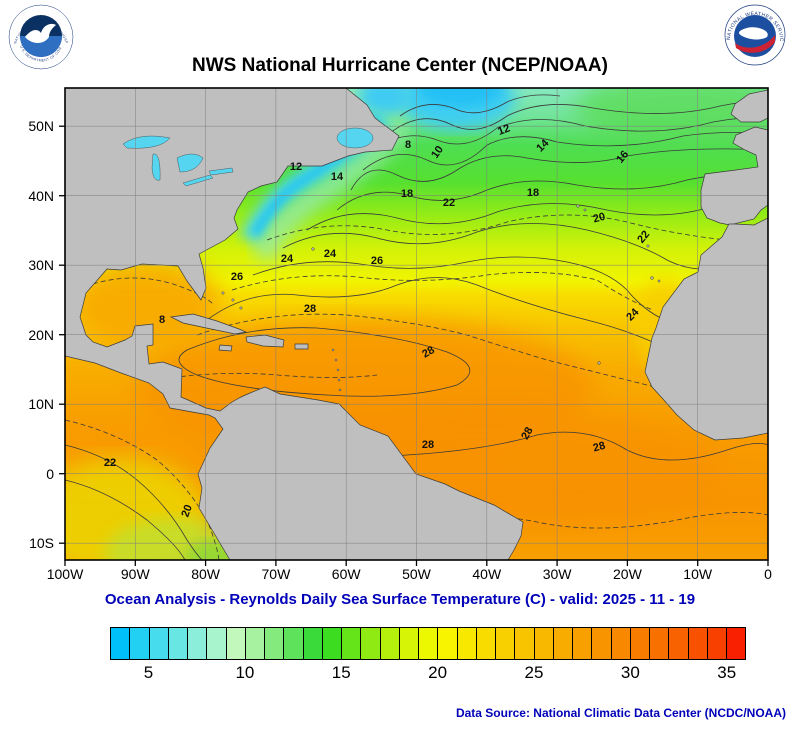 Image resolution: width=800 pixels, height=737 pixels. I want to click on lon-axis-label: 80W, so click(205, 574).